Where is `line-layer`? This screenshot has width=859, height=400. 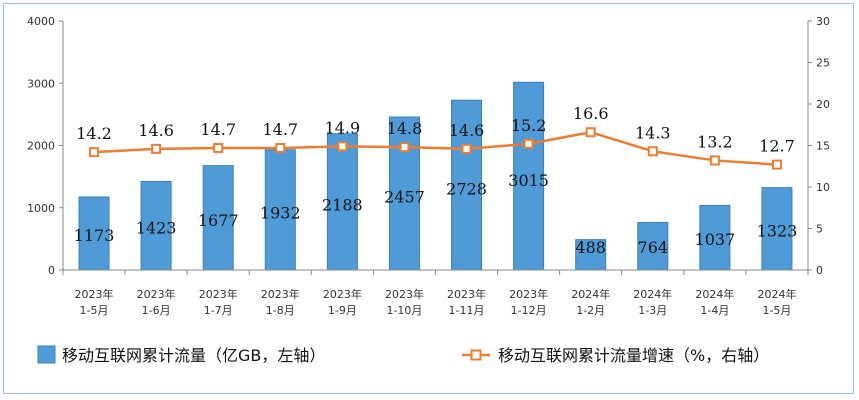
line-layer is located at coordinates (435, 148).